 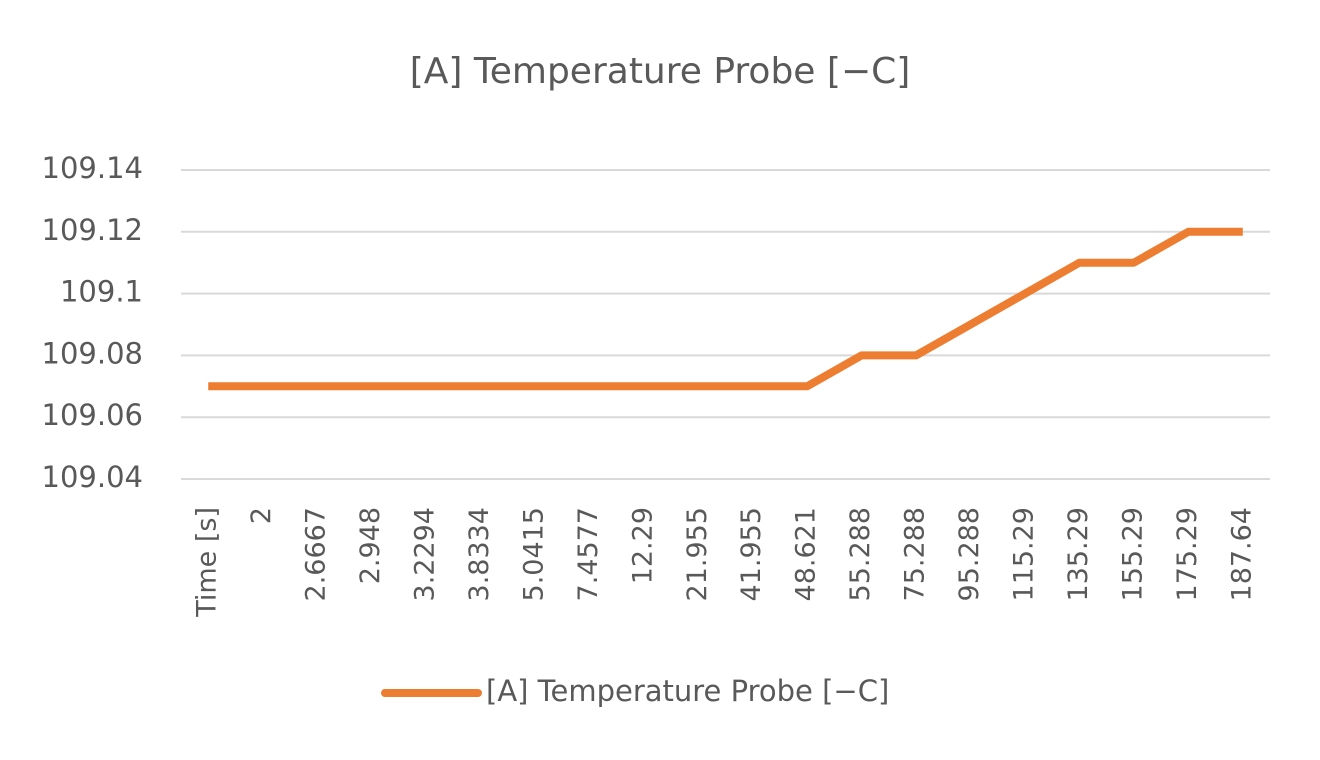 What do you see at coordinates (915, 554) in the screenshot?
I see `x-tick-label: 75.288` at bounding box center [915, 554].